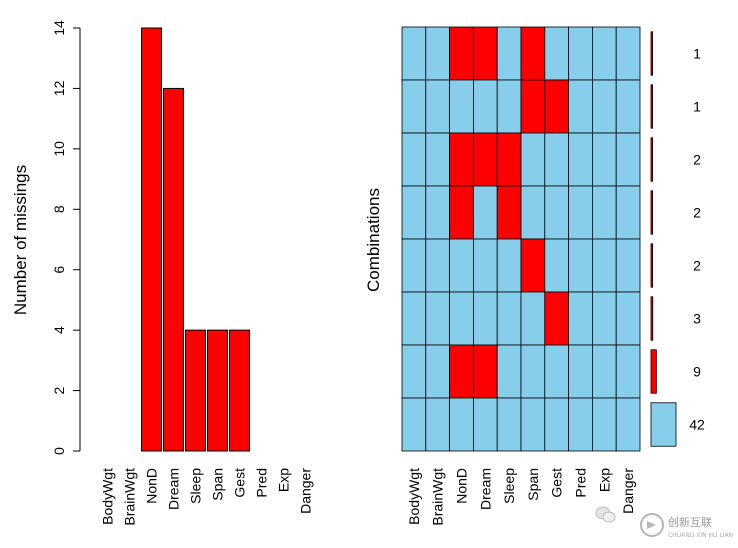  I want to click on combination-count-bars, so click(663, 239).